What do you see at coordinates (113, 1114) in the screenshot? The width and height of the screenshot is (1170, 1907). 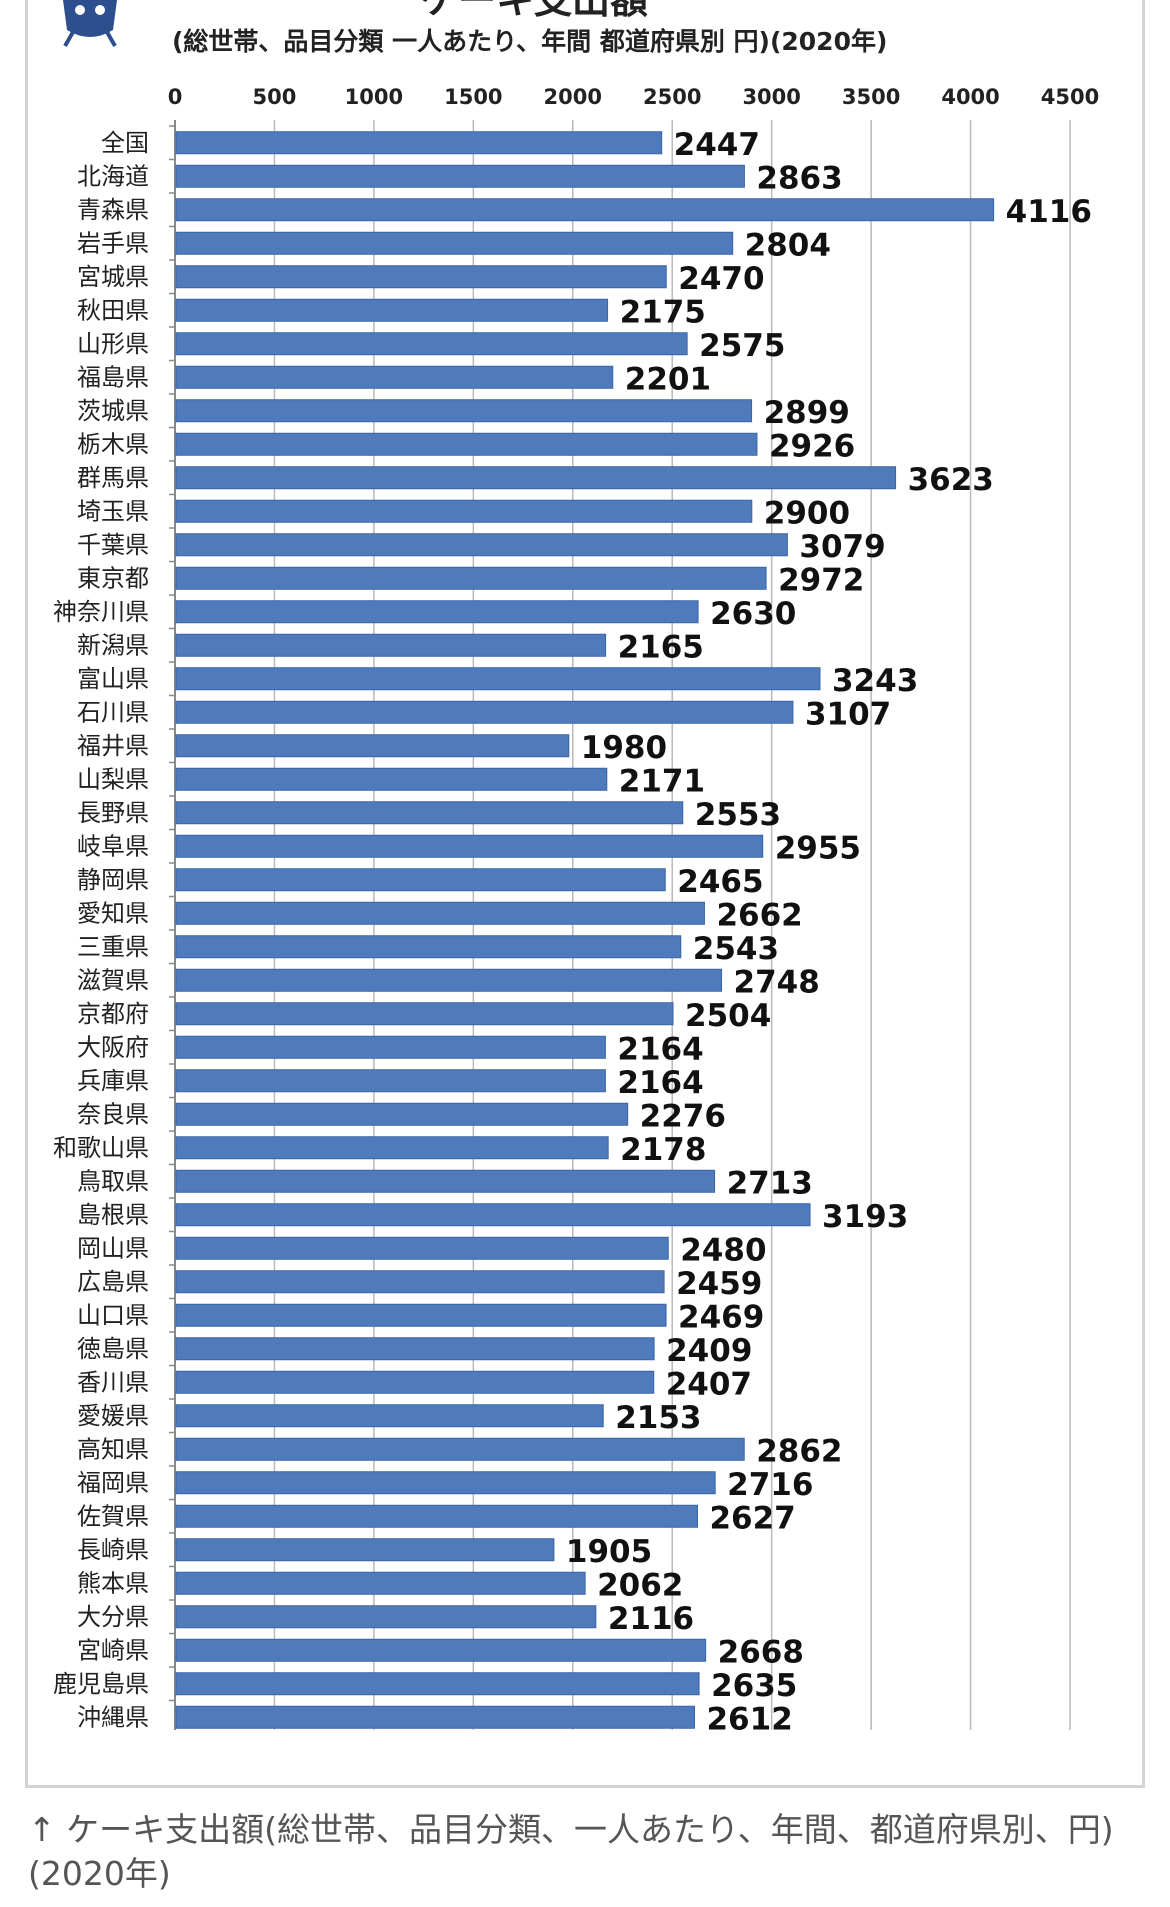 I see `category-label: 奈良県` at bounding box center [113, 1114].